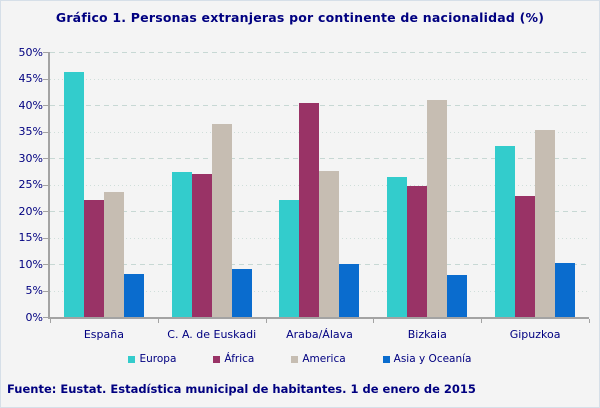  I want to click on y-tick-label-25: 25%, so click(30, 184).